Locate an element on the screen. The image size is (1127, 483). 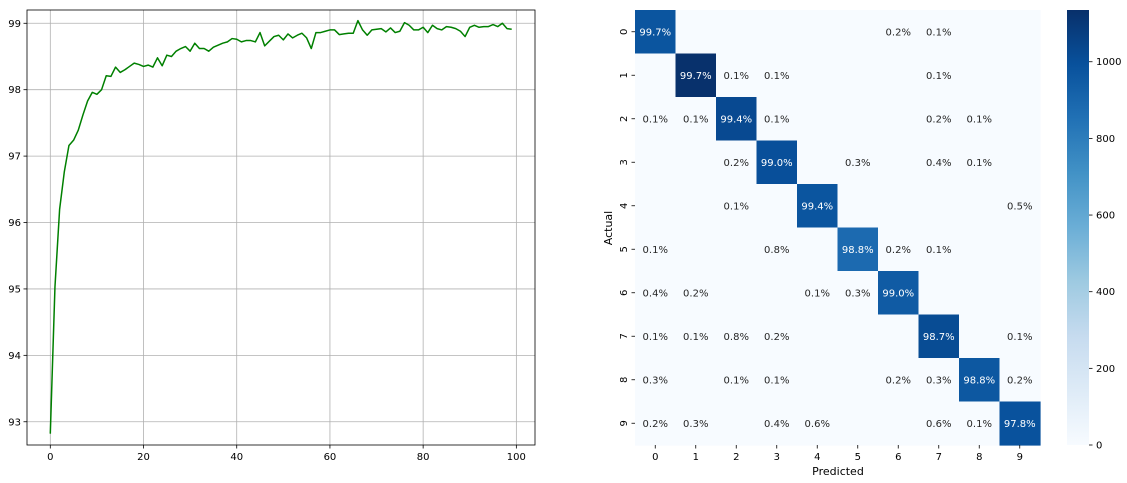
heatmap-x-tick-label: 1 is located at coordinates (696, 457).